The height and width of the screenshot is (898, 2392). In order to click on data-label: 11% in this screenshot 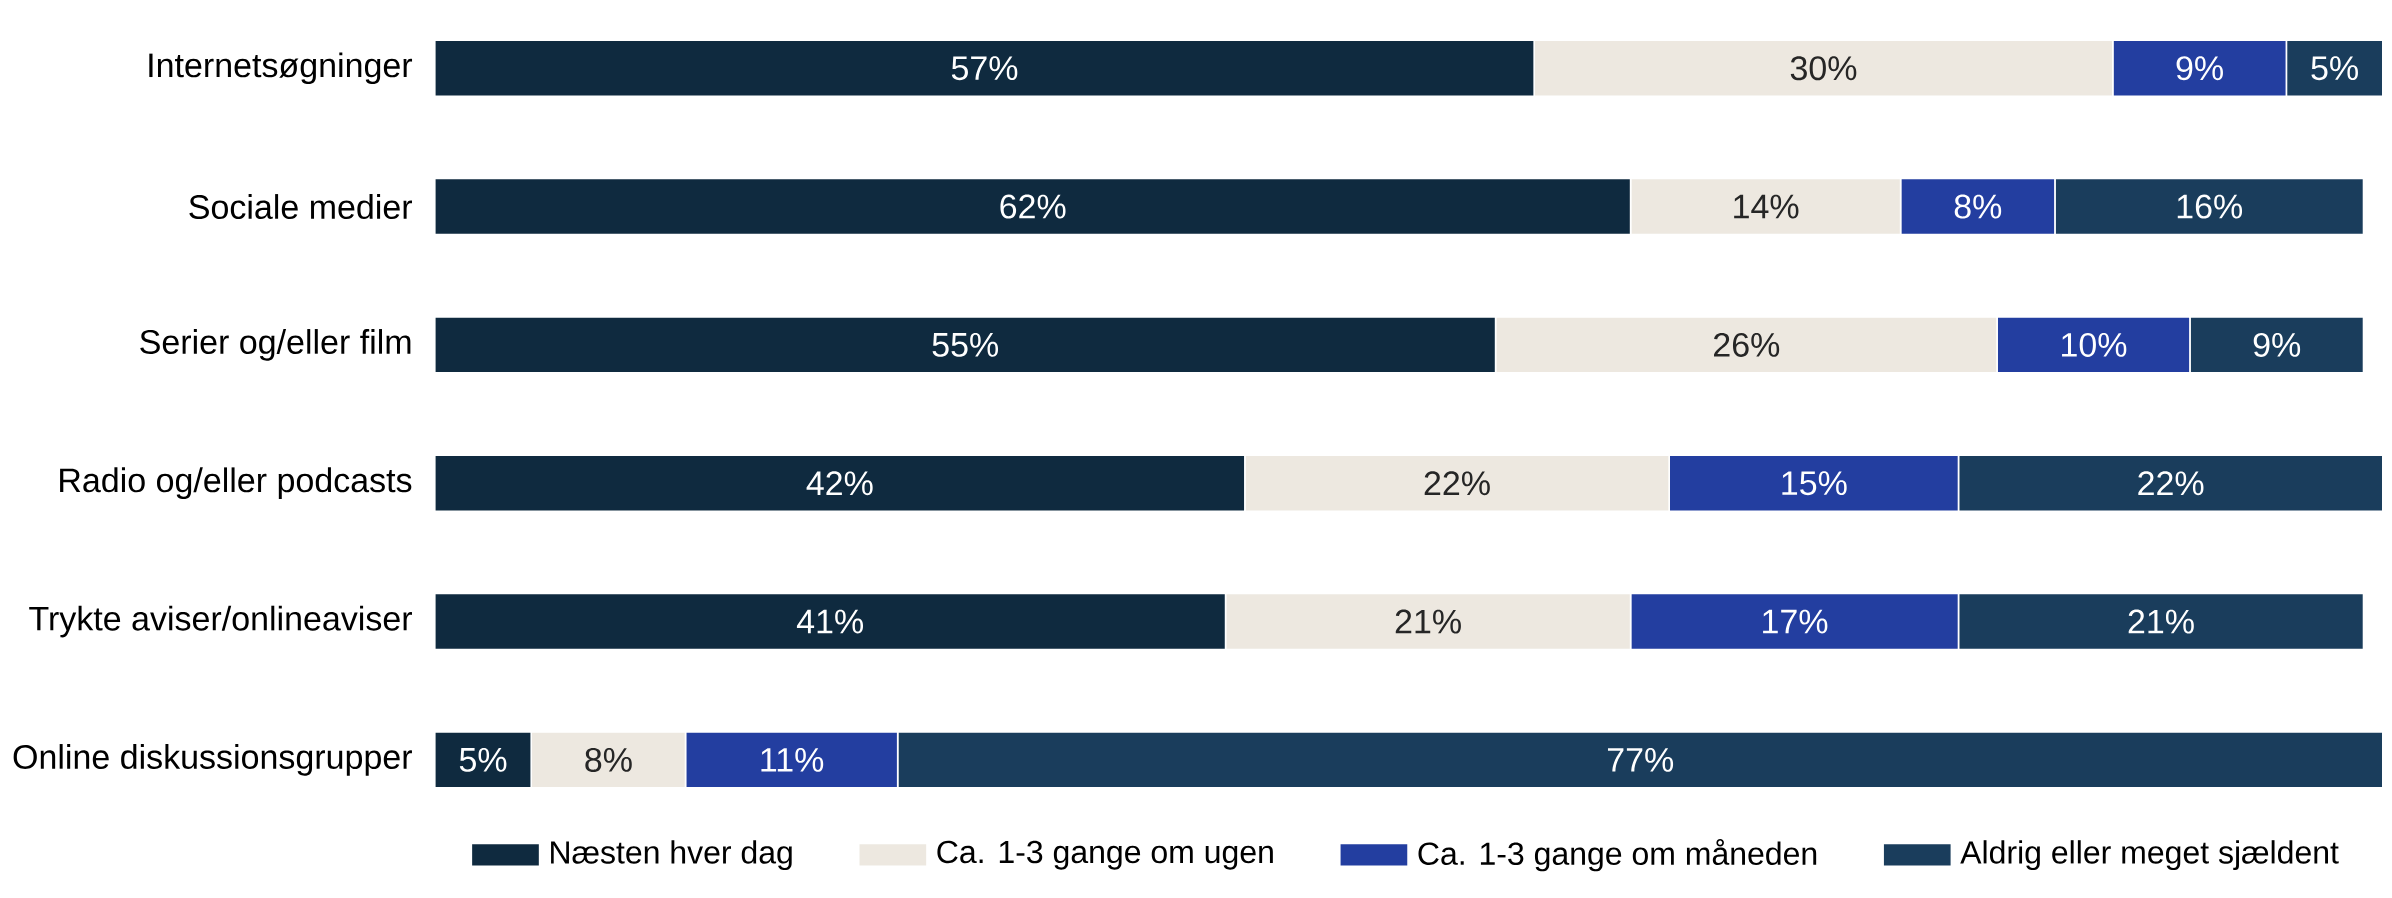, I will do `click(792, 759)`.